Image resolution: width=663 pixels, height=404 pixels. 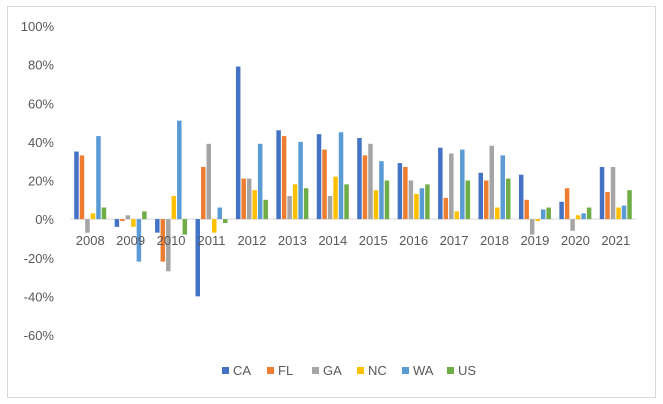 What do you see at coordinates (618, 213) in the screenshot?
I see `bar-nc-2021` at bounding box center [618, 213].